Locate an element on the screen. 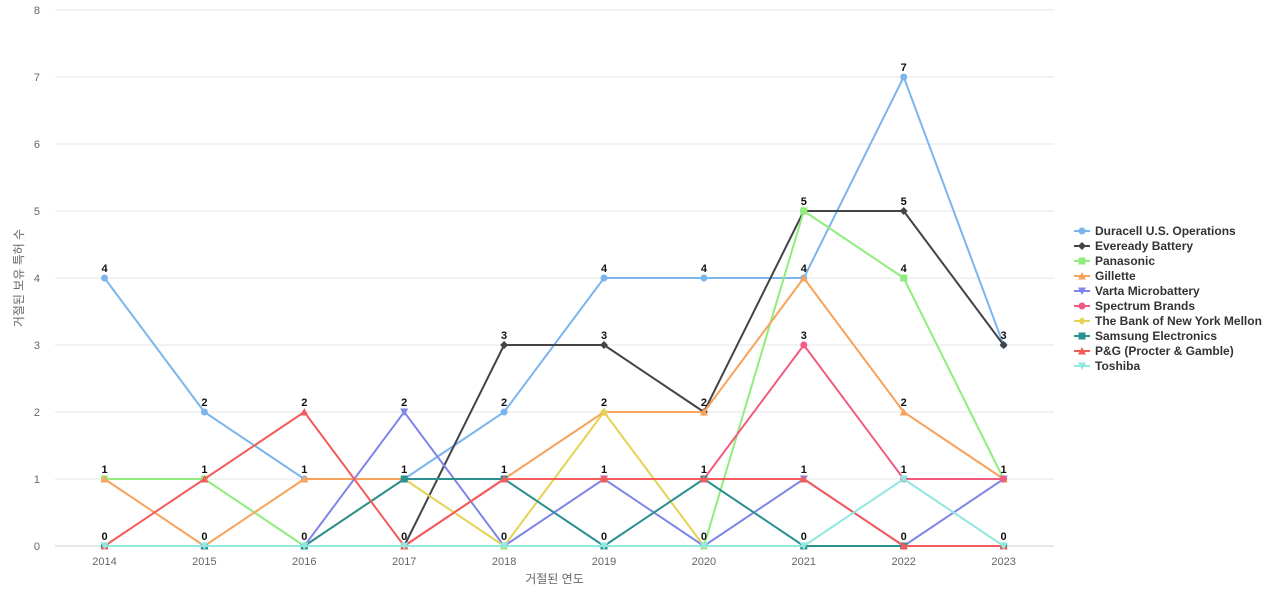  legend-item-eveready-battery: Eveready Battery is located at coordinates (1133, 246).